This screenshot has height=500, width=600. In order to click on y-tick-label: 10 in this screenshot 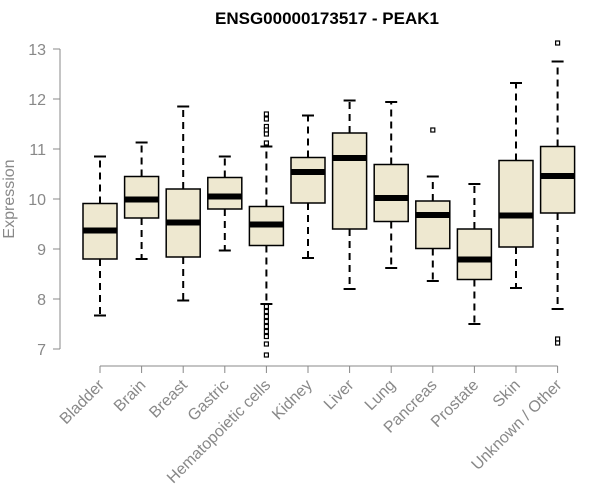, I will do `click(37, 200)`.